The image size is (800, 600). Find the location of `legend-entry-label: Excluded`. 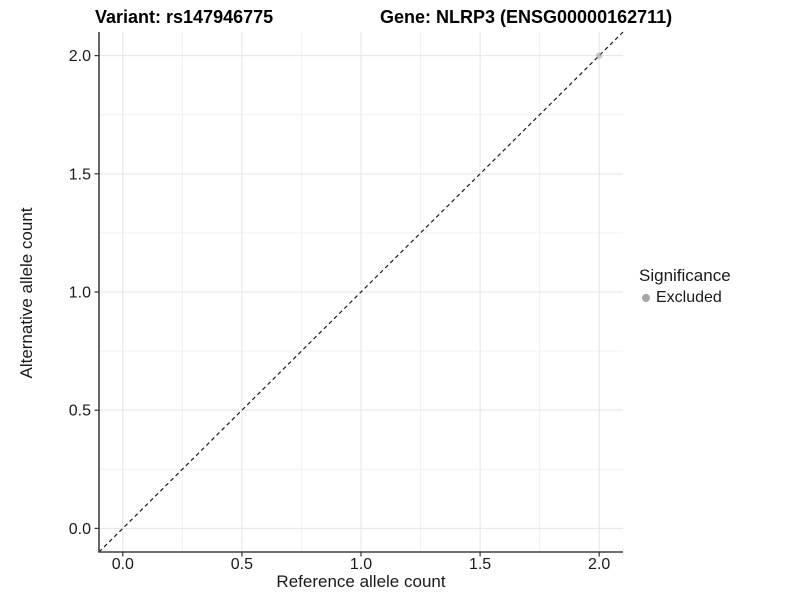

legend-entry-label: Excluded is located at coordinates (689, 297).